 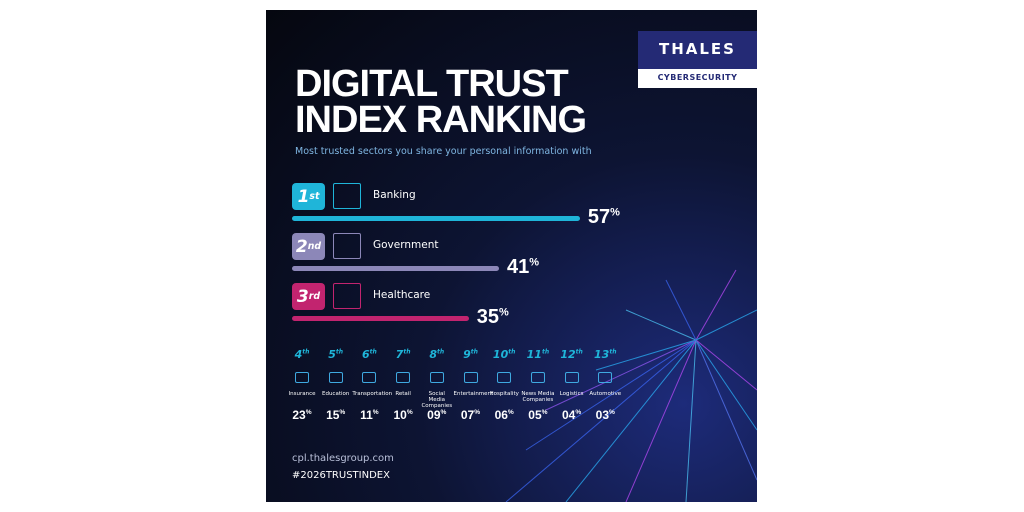 I want to click on rank: 13th, so click(x=605, y=354).